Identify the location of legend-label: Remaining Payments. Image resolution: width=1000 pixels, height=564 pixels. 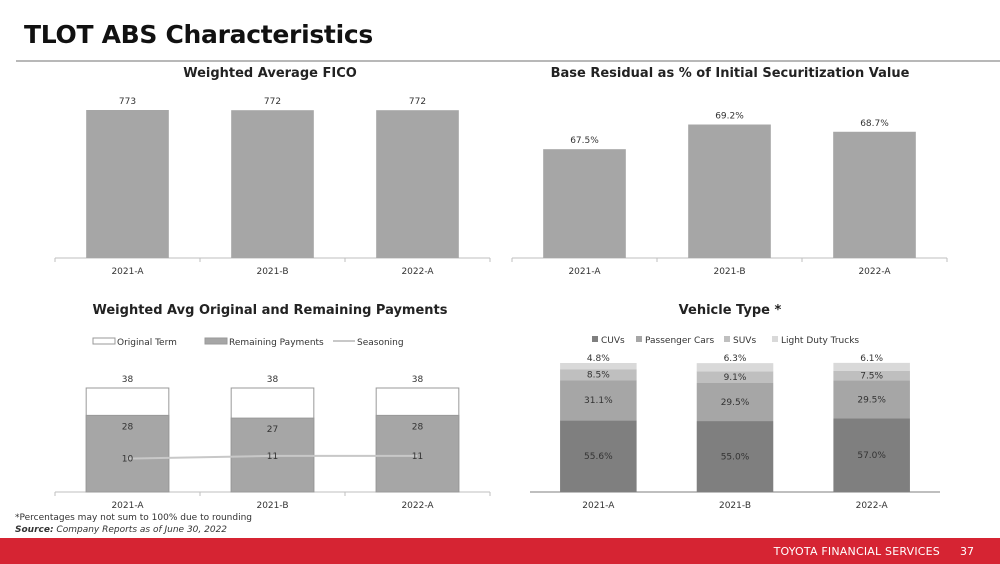
(276, 343).